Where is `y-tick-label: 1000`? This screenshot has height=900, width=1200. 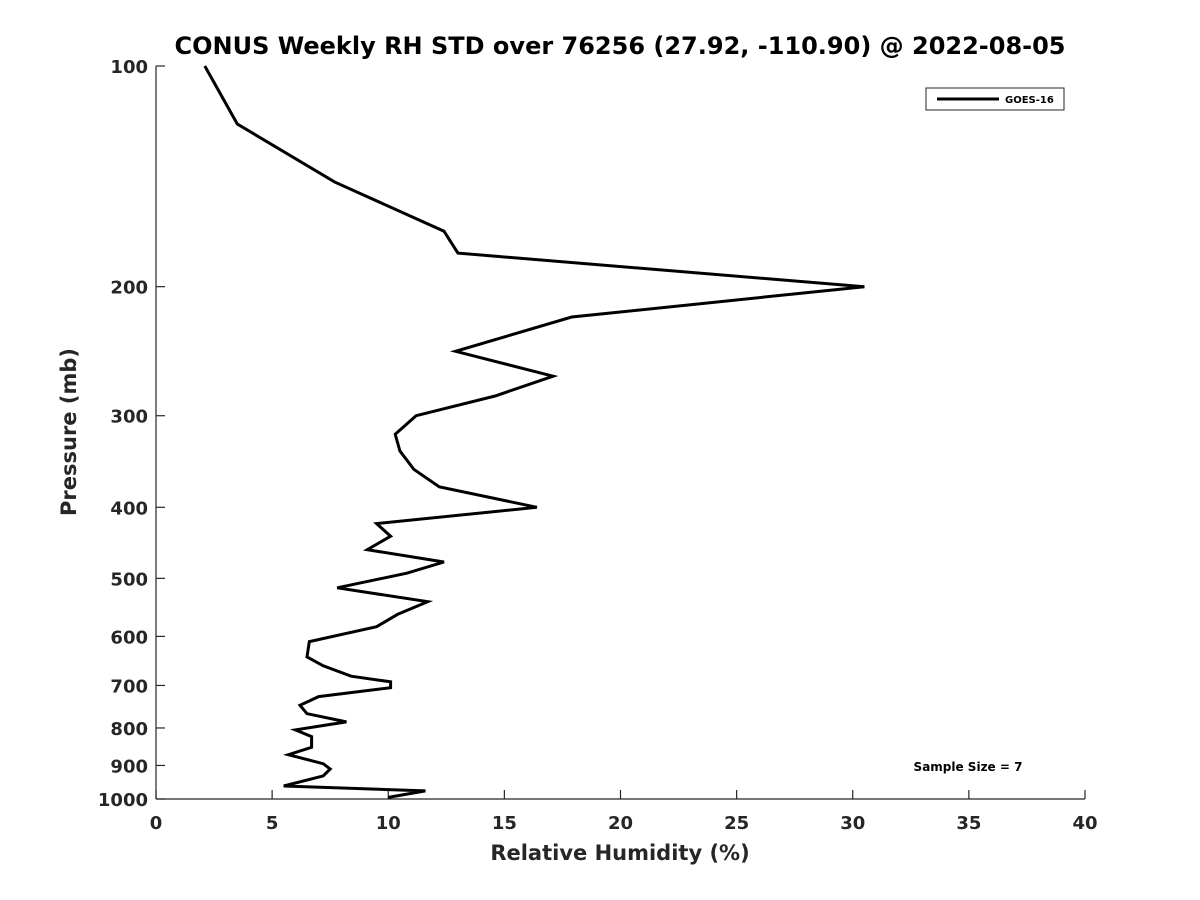 y-tick-label: 1000 is located at coordinates (123, 800).